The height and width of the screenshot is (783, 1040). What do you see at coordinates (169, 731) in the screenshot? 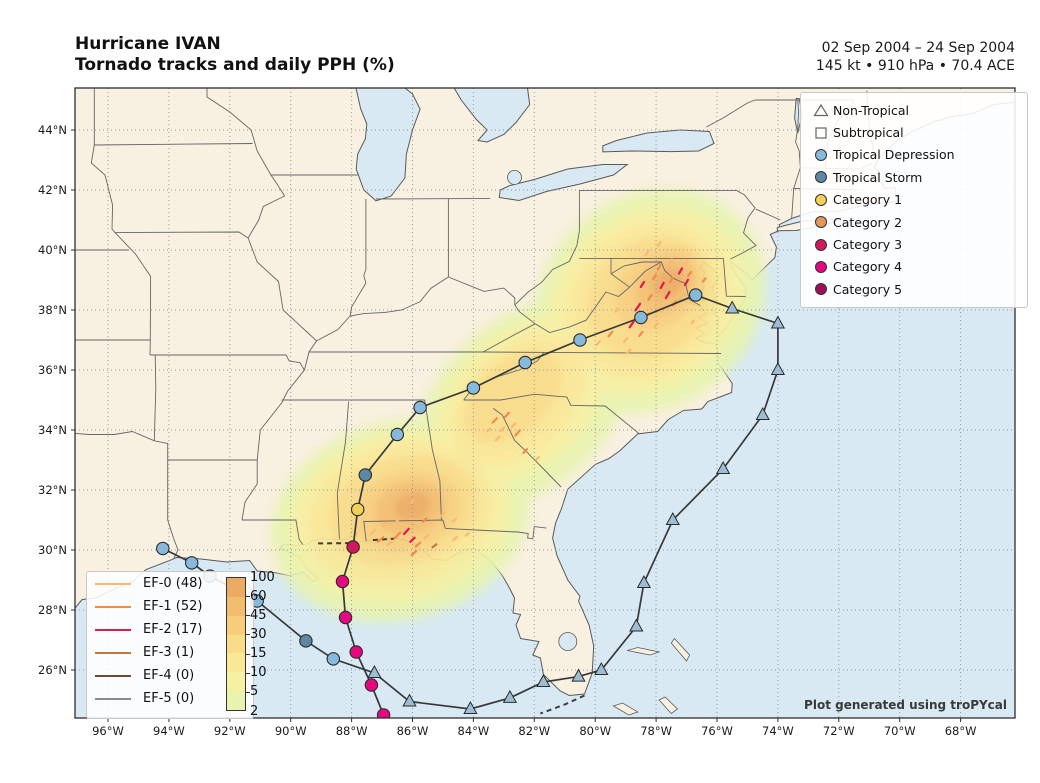
I see `x-tick-label: 94°W` at bounding box center [169, 731].